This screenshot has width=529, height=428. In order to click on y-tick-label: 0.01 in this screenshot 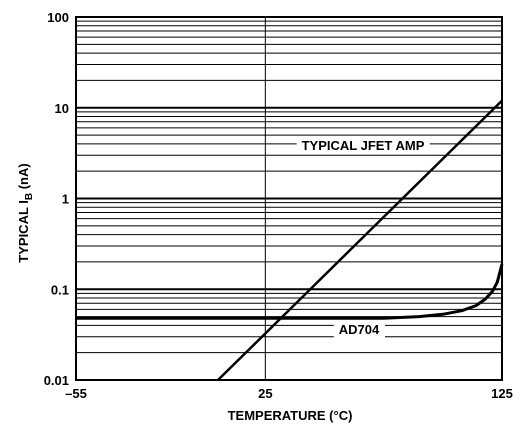, I will do `click(56, 380)`.